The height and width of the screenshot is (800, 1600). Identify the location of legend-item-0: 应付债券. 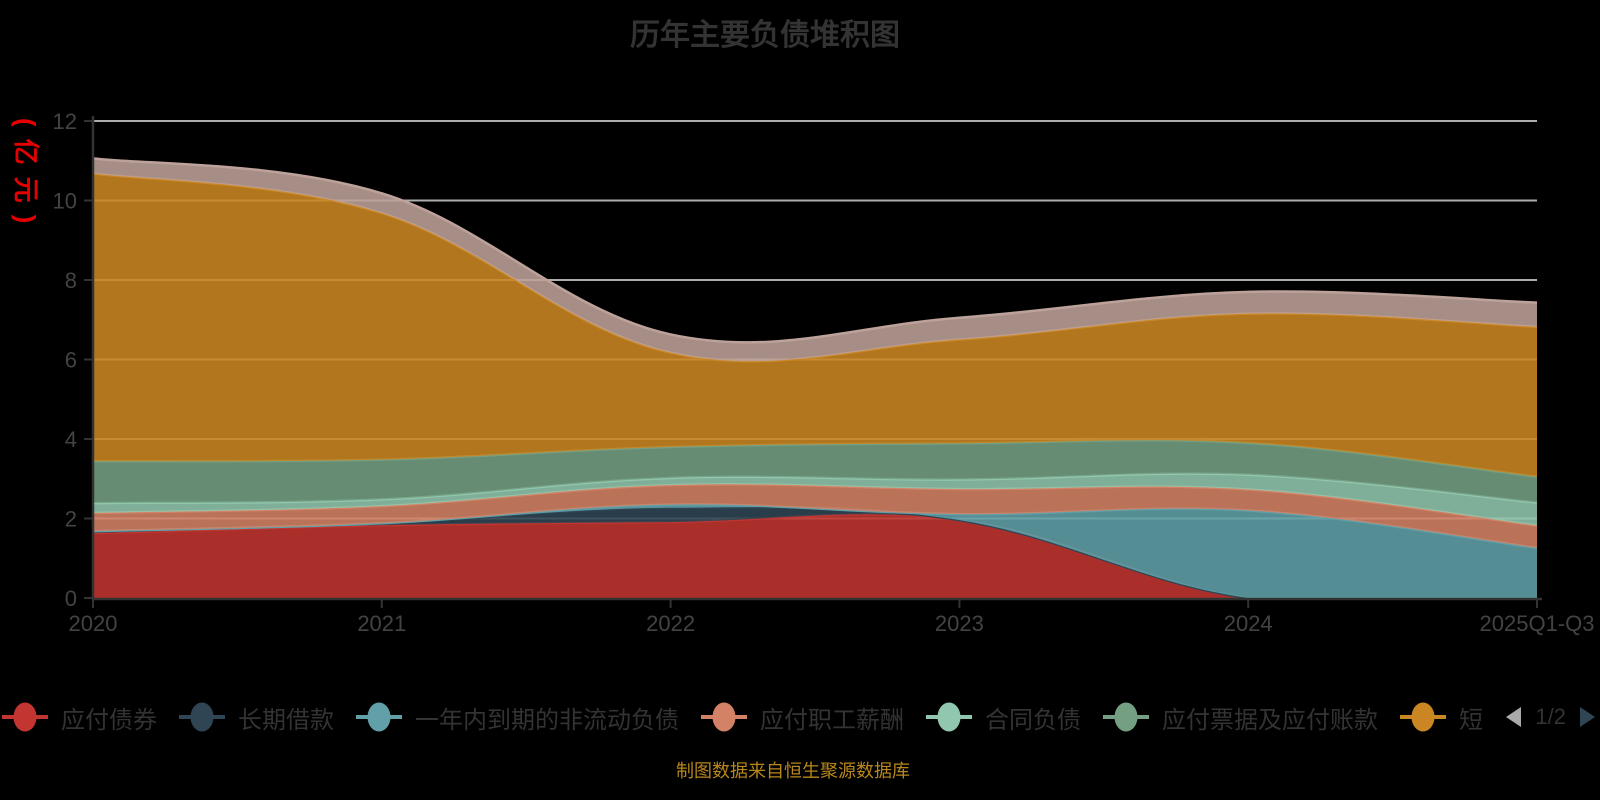
(79, 717).